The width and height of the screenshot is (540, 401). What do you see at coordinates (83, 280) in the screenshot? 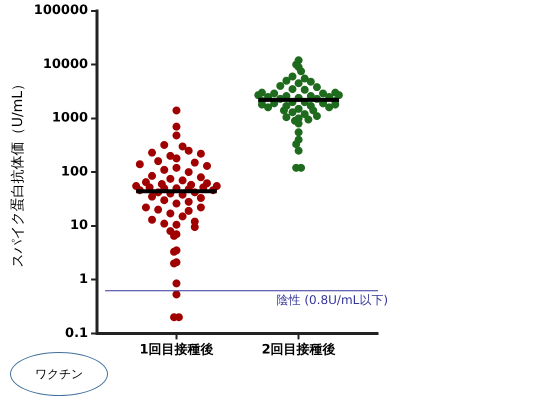
I see `y-tick-label: 1` at bounding box center [83, 280].